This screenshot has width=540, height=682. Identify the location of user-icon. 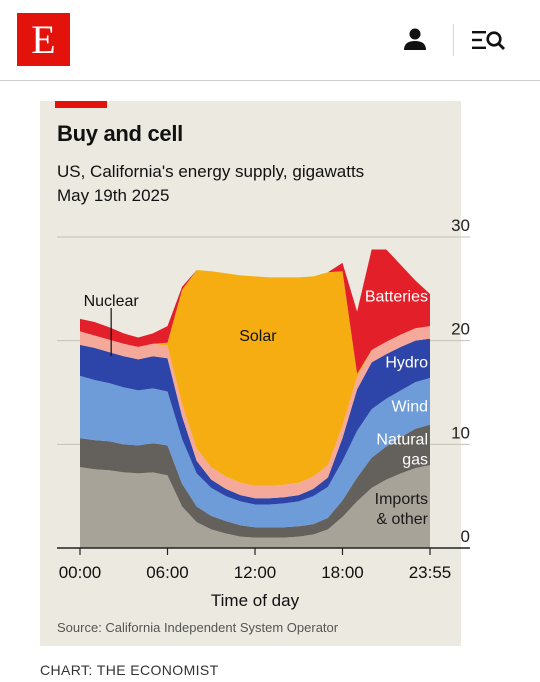
(415, 40).